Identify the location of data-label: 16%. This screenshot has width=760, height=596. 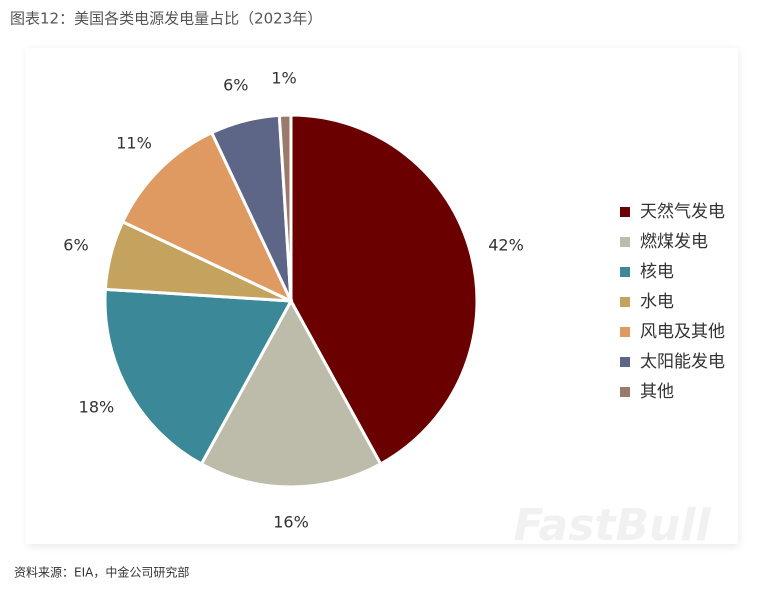
(291, 522).